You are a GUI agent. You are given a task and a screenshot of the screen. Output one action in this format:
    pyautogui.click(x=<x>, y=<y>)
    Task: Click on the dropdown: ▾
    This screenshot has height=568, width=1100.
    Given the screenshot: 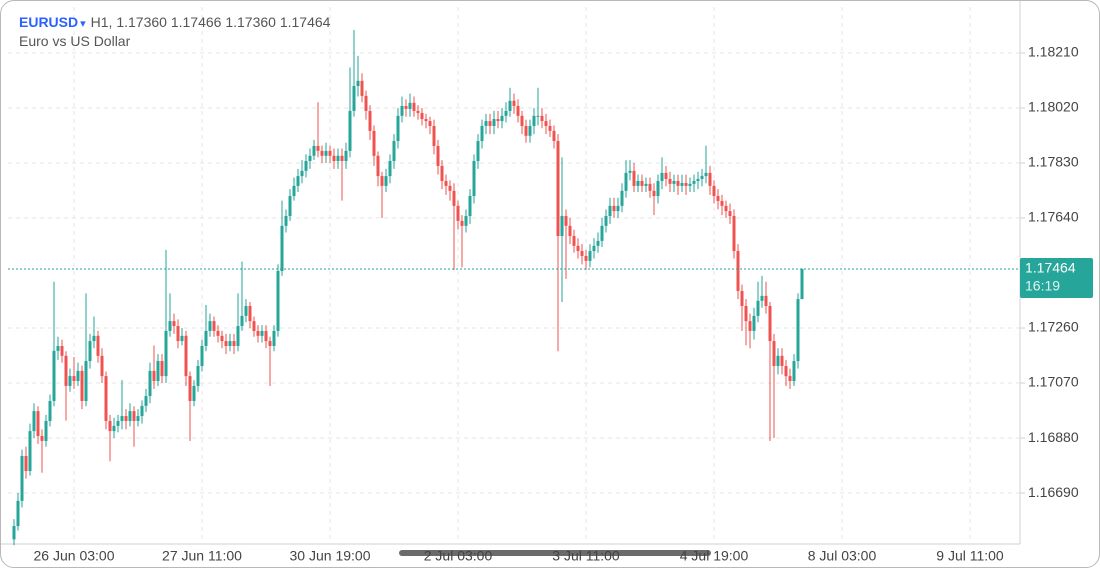 What is the action you would take?
    pyautogui.click(x=83, y=24)
    